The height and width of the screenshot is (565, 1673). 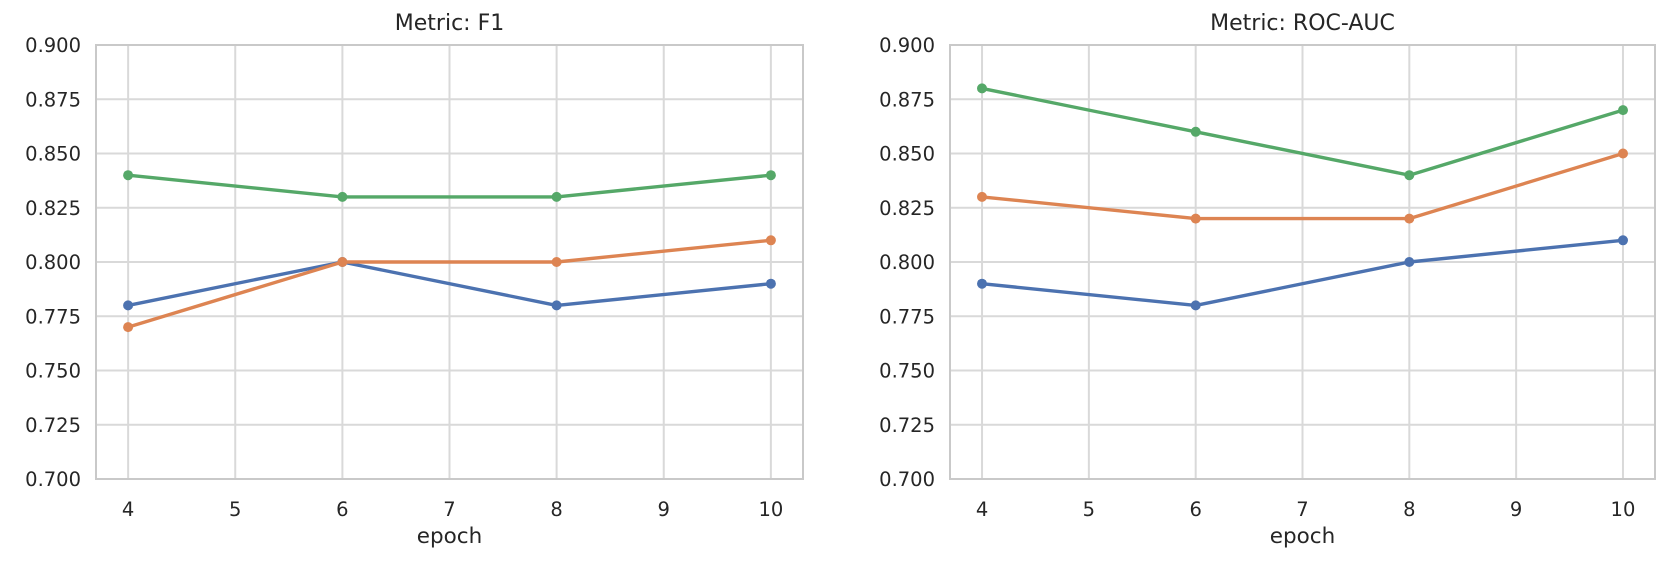 What do you see at coordinates (449, 23) in the screenshot?
I see `chart-title: Metric: F1` at bounding box center [449, 23].